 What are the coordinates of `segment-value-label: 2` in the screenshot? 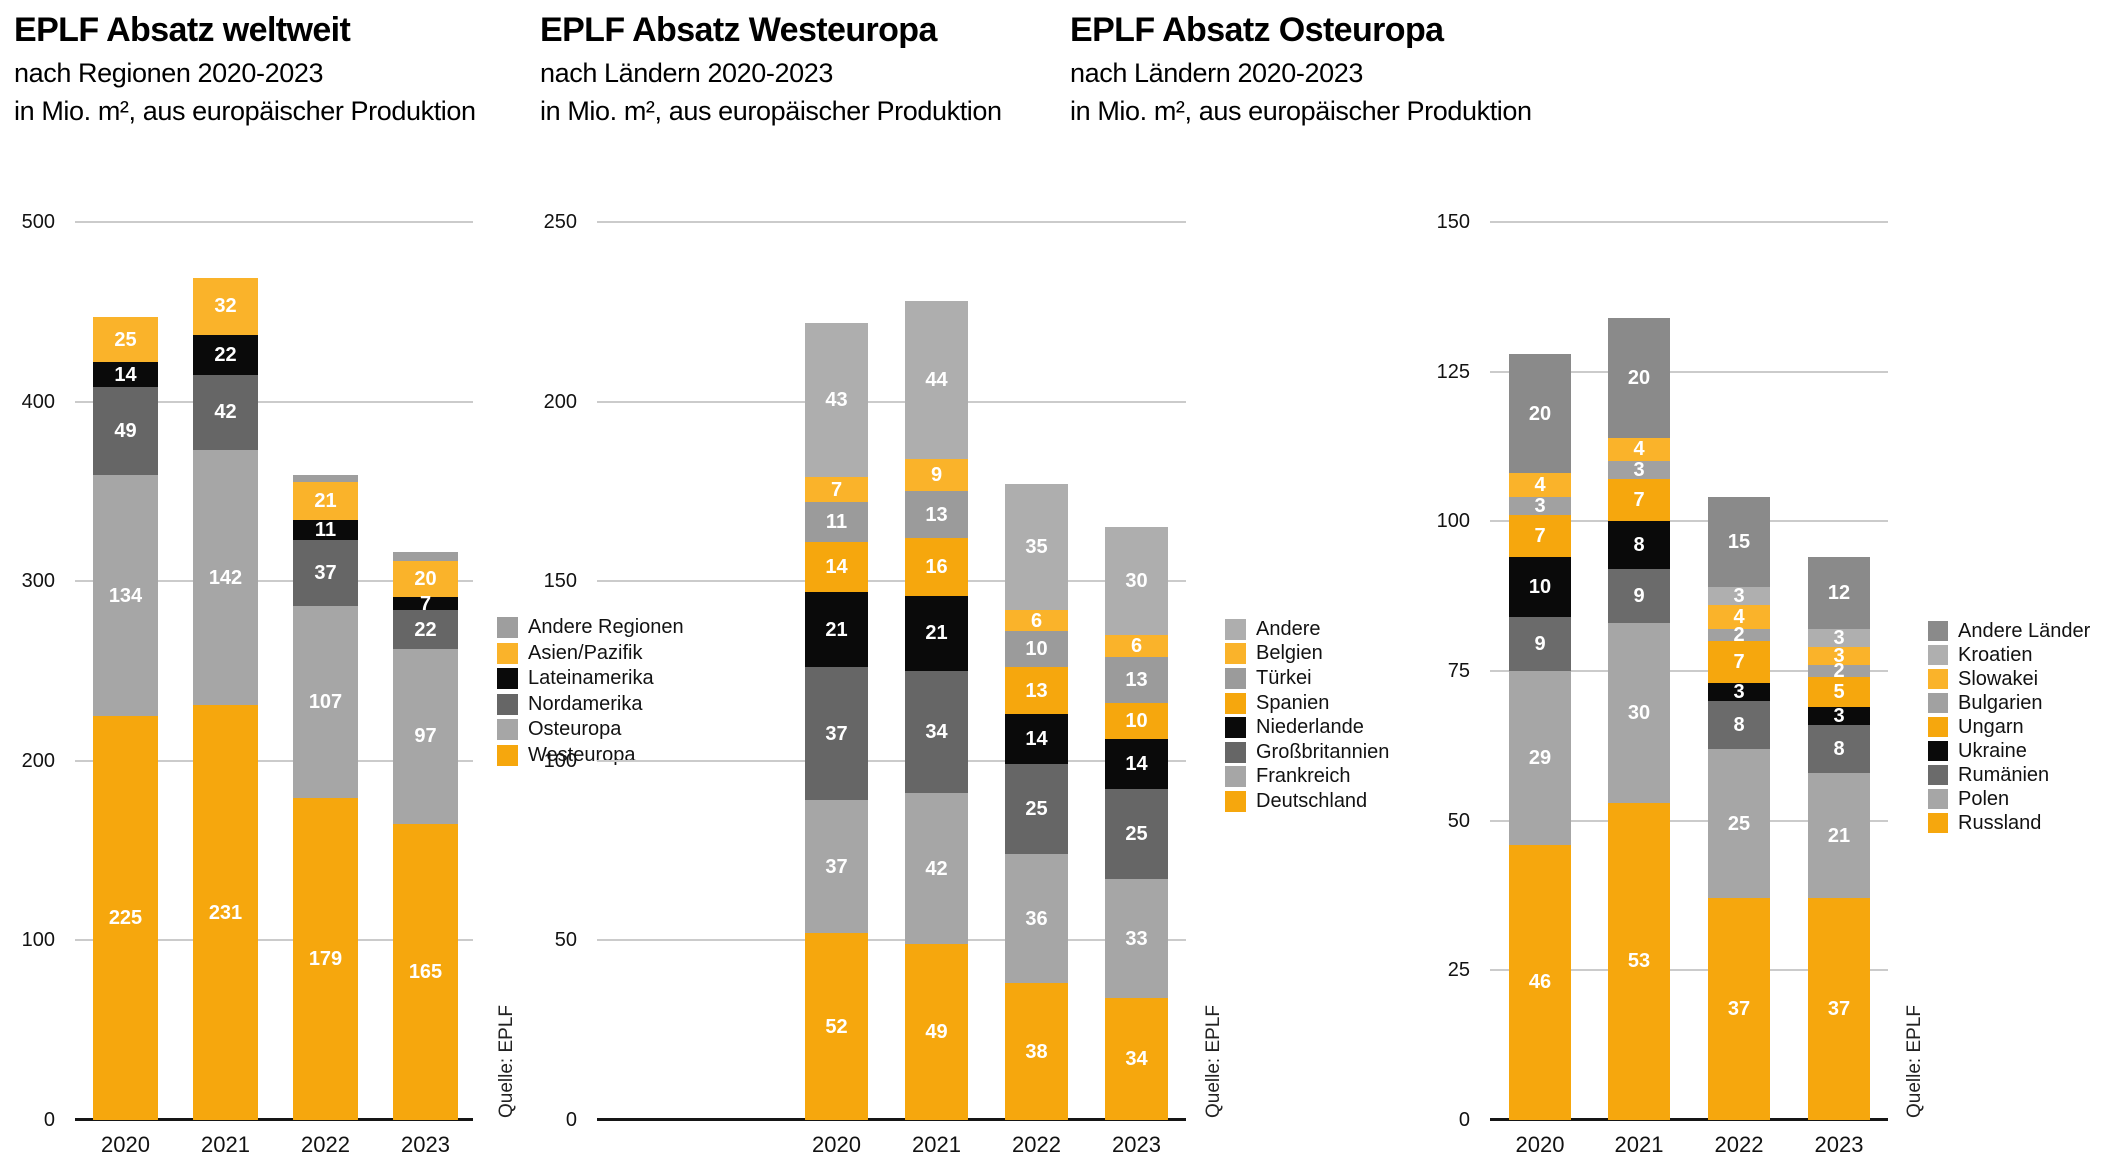 It's located at (1839, 670).